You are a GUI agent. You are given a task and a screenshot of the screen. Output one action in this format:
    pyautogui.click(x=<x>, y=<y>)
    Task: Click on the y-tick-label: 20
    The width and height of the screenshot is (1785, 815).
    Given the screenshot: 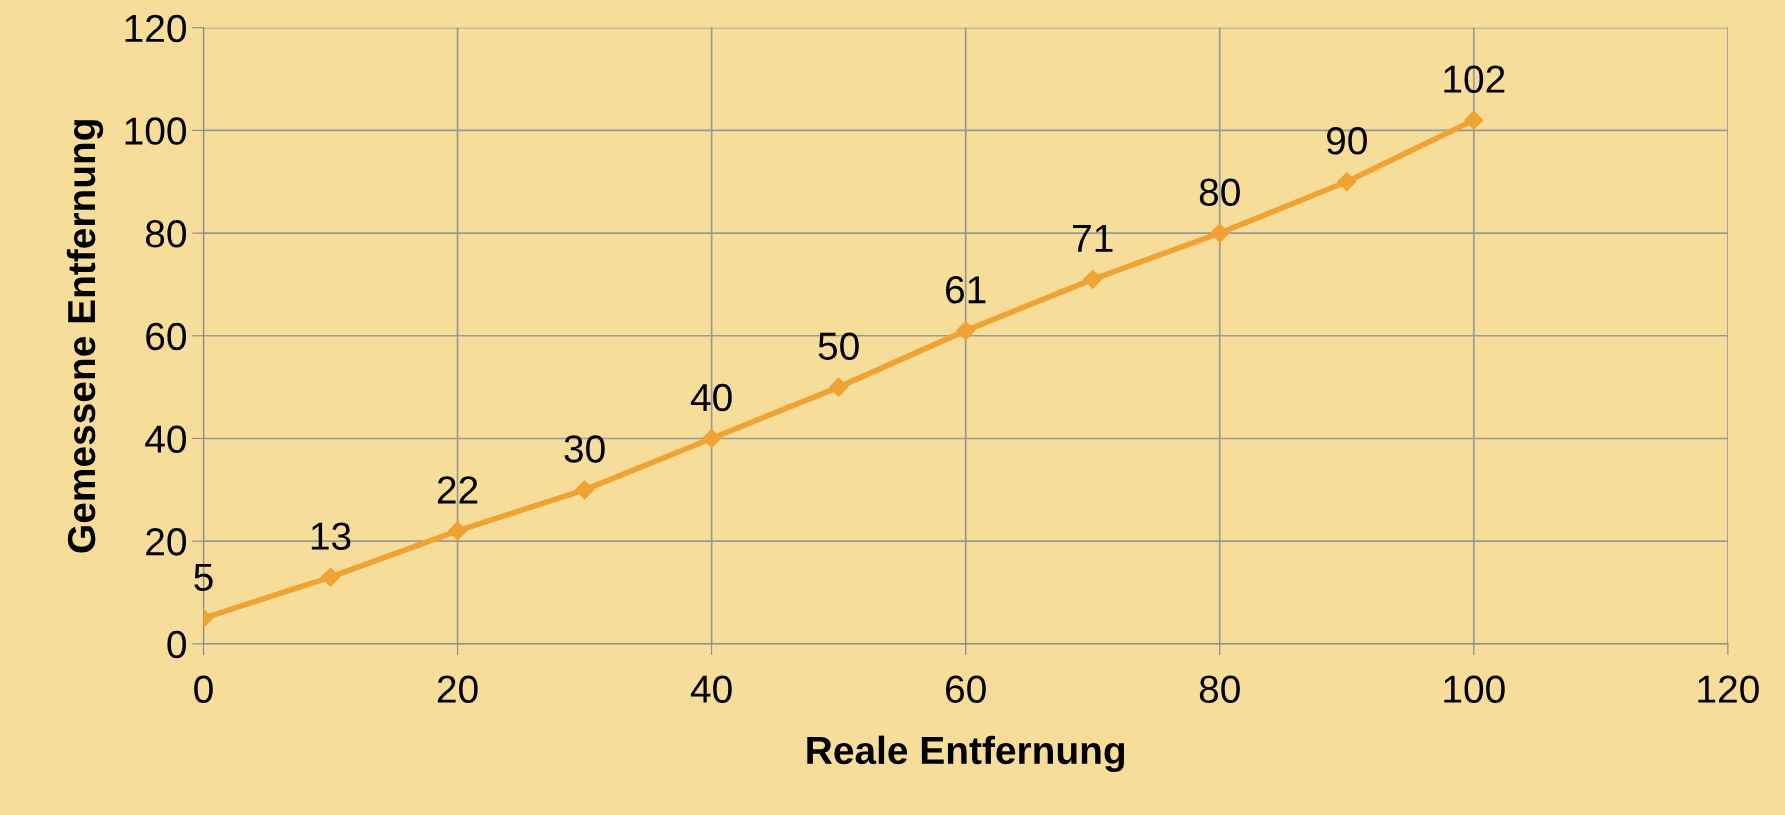 What is the action you would take?
    pyautogui.click(x=166, y=542)
    